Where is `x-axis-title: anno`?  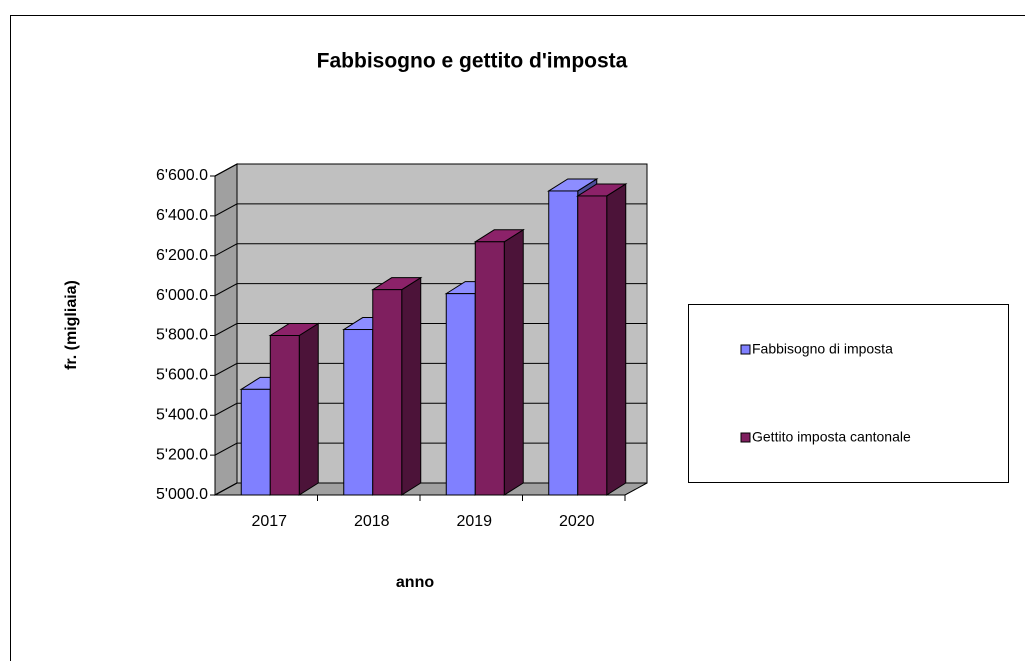
x-axis-title: anno is located at coordinates (415, 582).